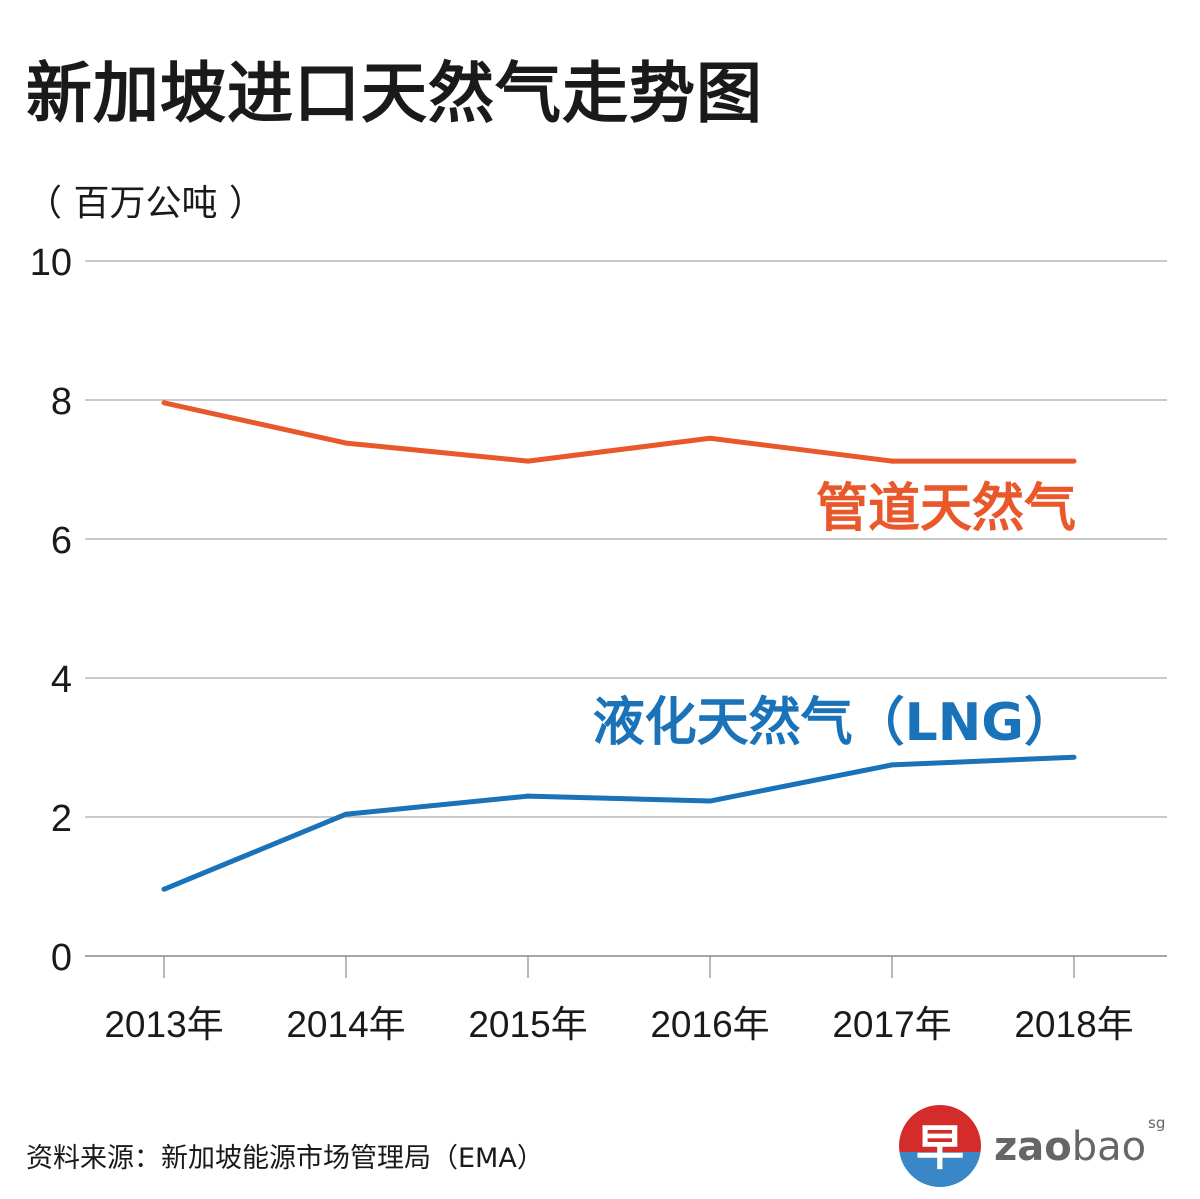  Describe the element at coordinates (891, 1024) in the screenshot. I see `x-tick-label: 2017年` at that location.